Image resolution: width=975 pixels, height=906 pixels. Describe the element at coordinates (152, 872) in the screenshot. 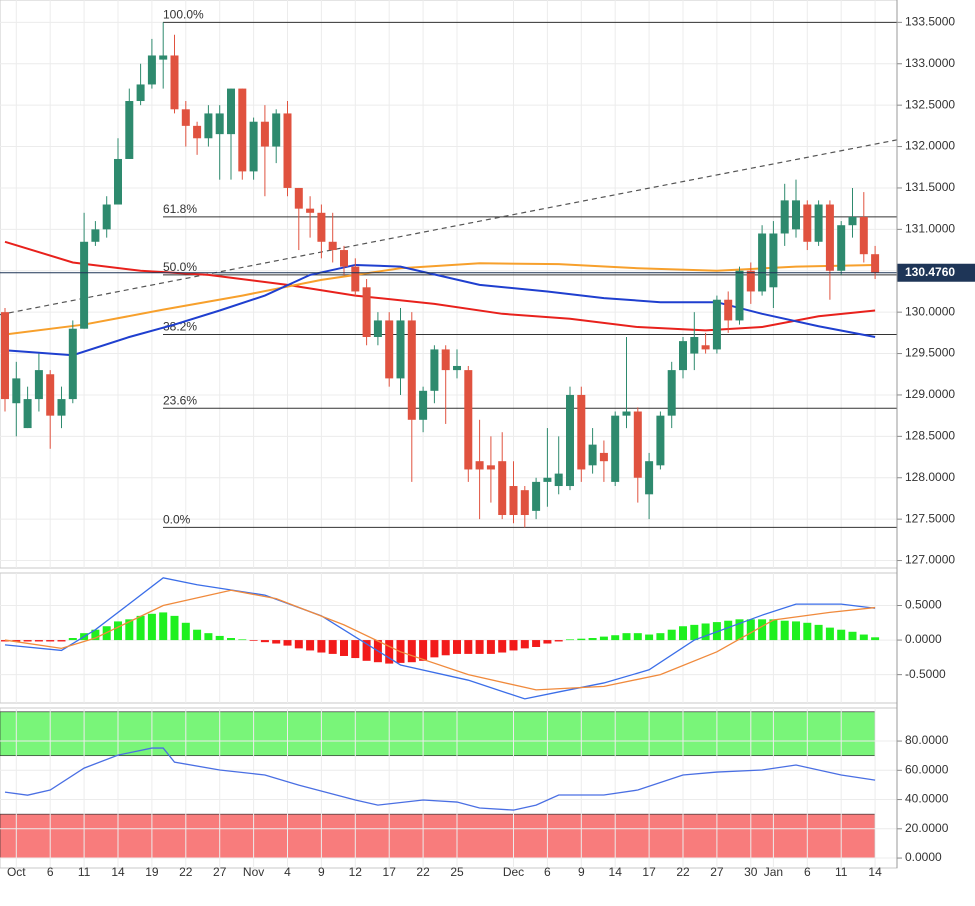

I see `x-tick-label: 19` at that location.